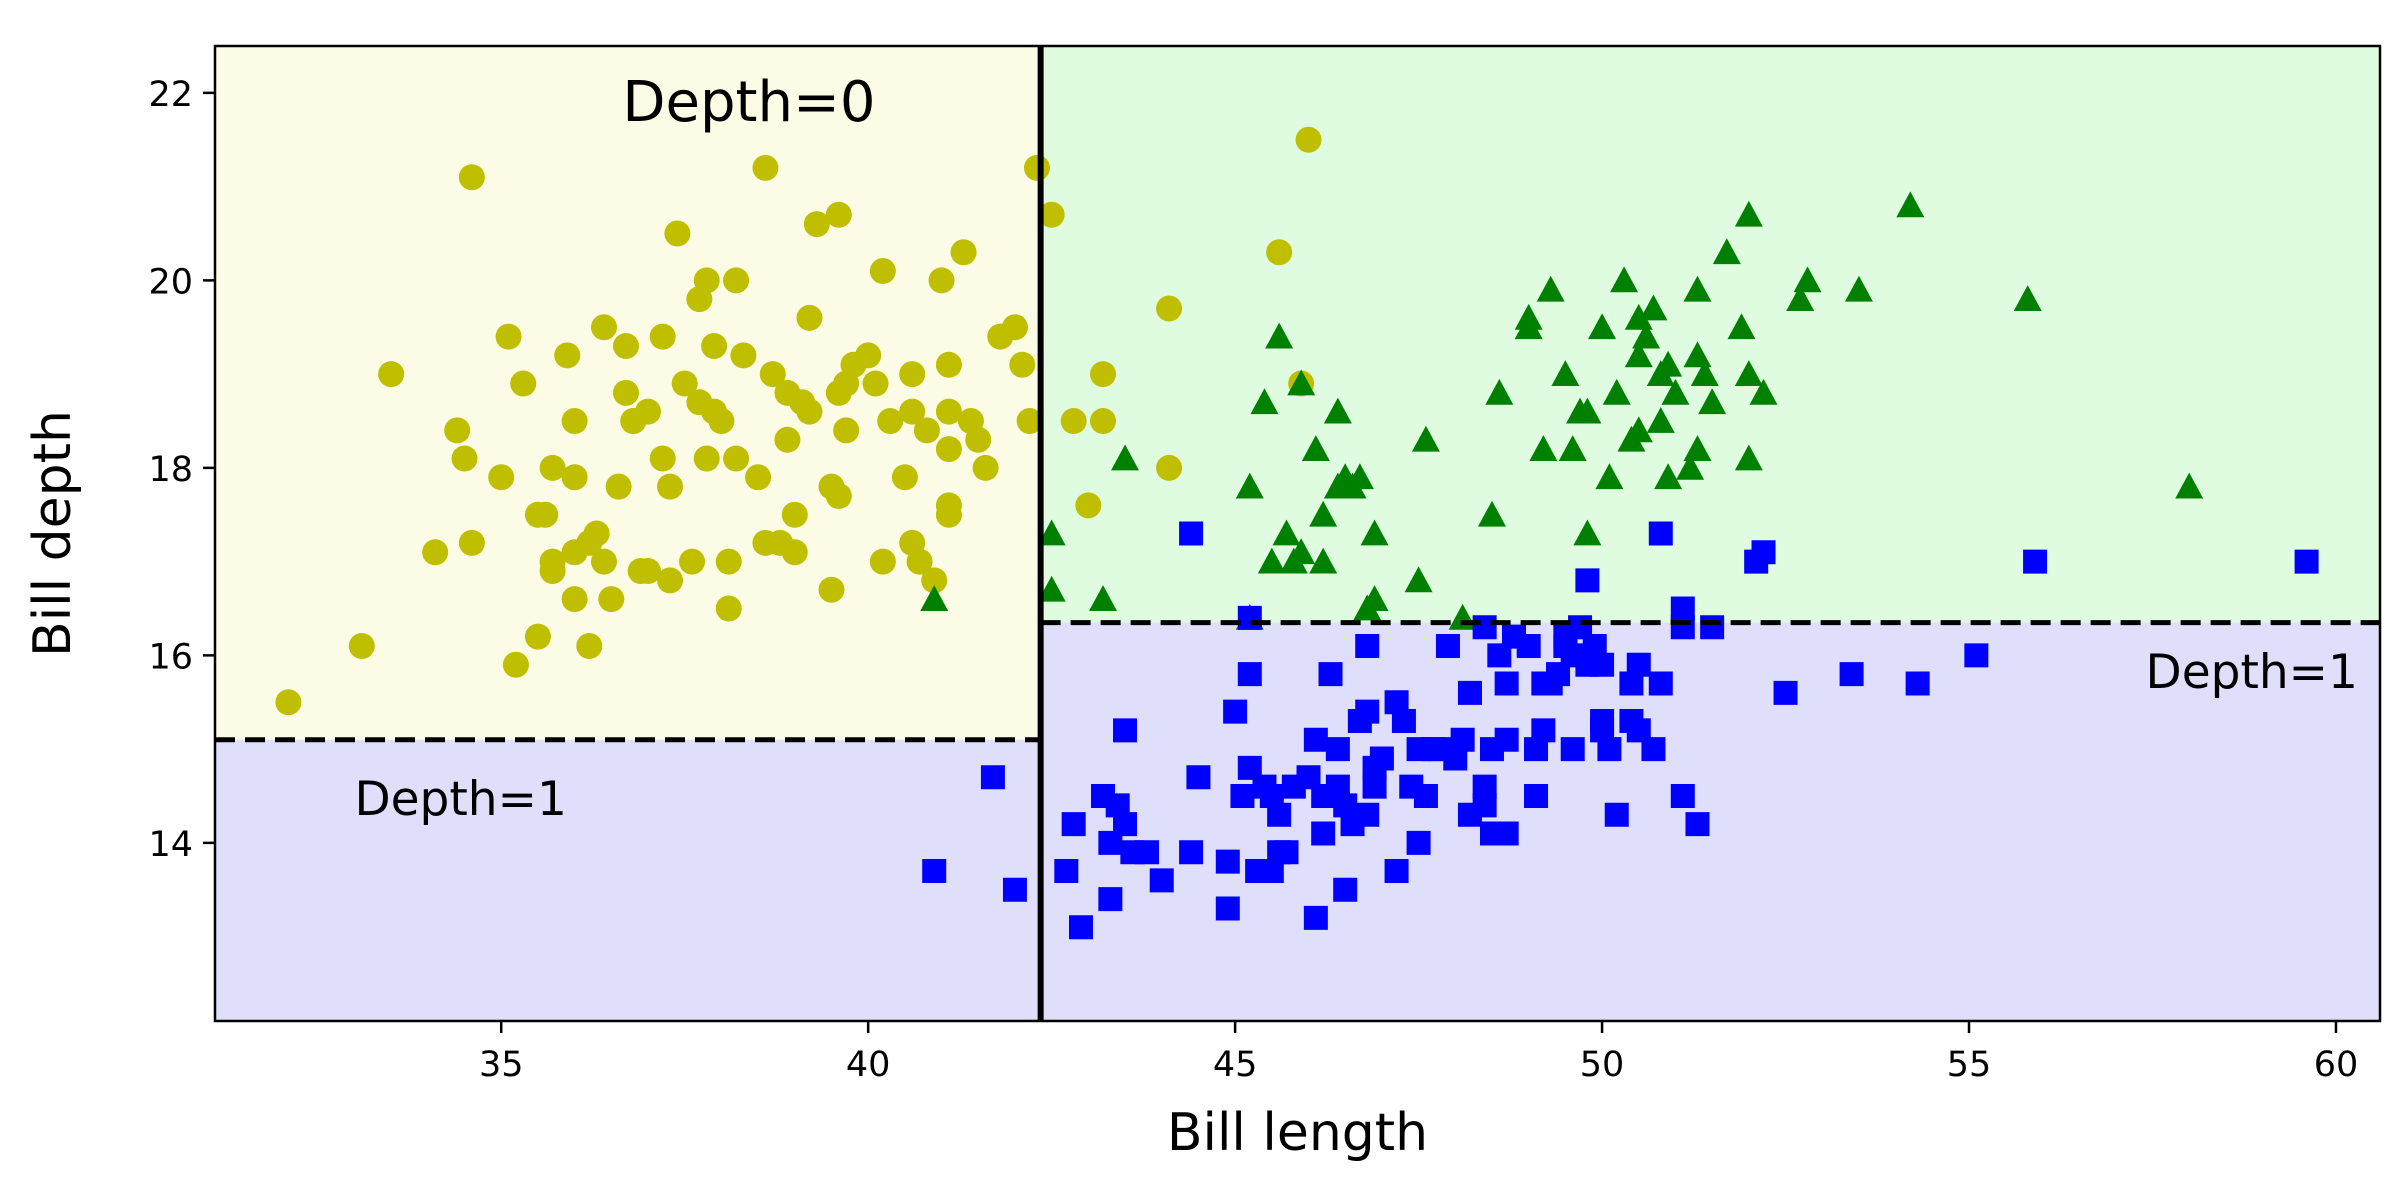 This screenshot has height=1200, width=2400. What do you see at coordinates (2252, 672) in the screenshot?
I see `depth-label: Depth=1` at bounding box center [2252, 672].